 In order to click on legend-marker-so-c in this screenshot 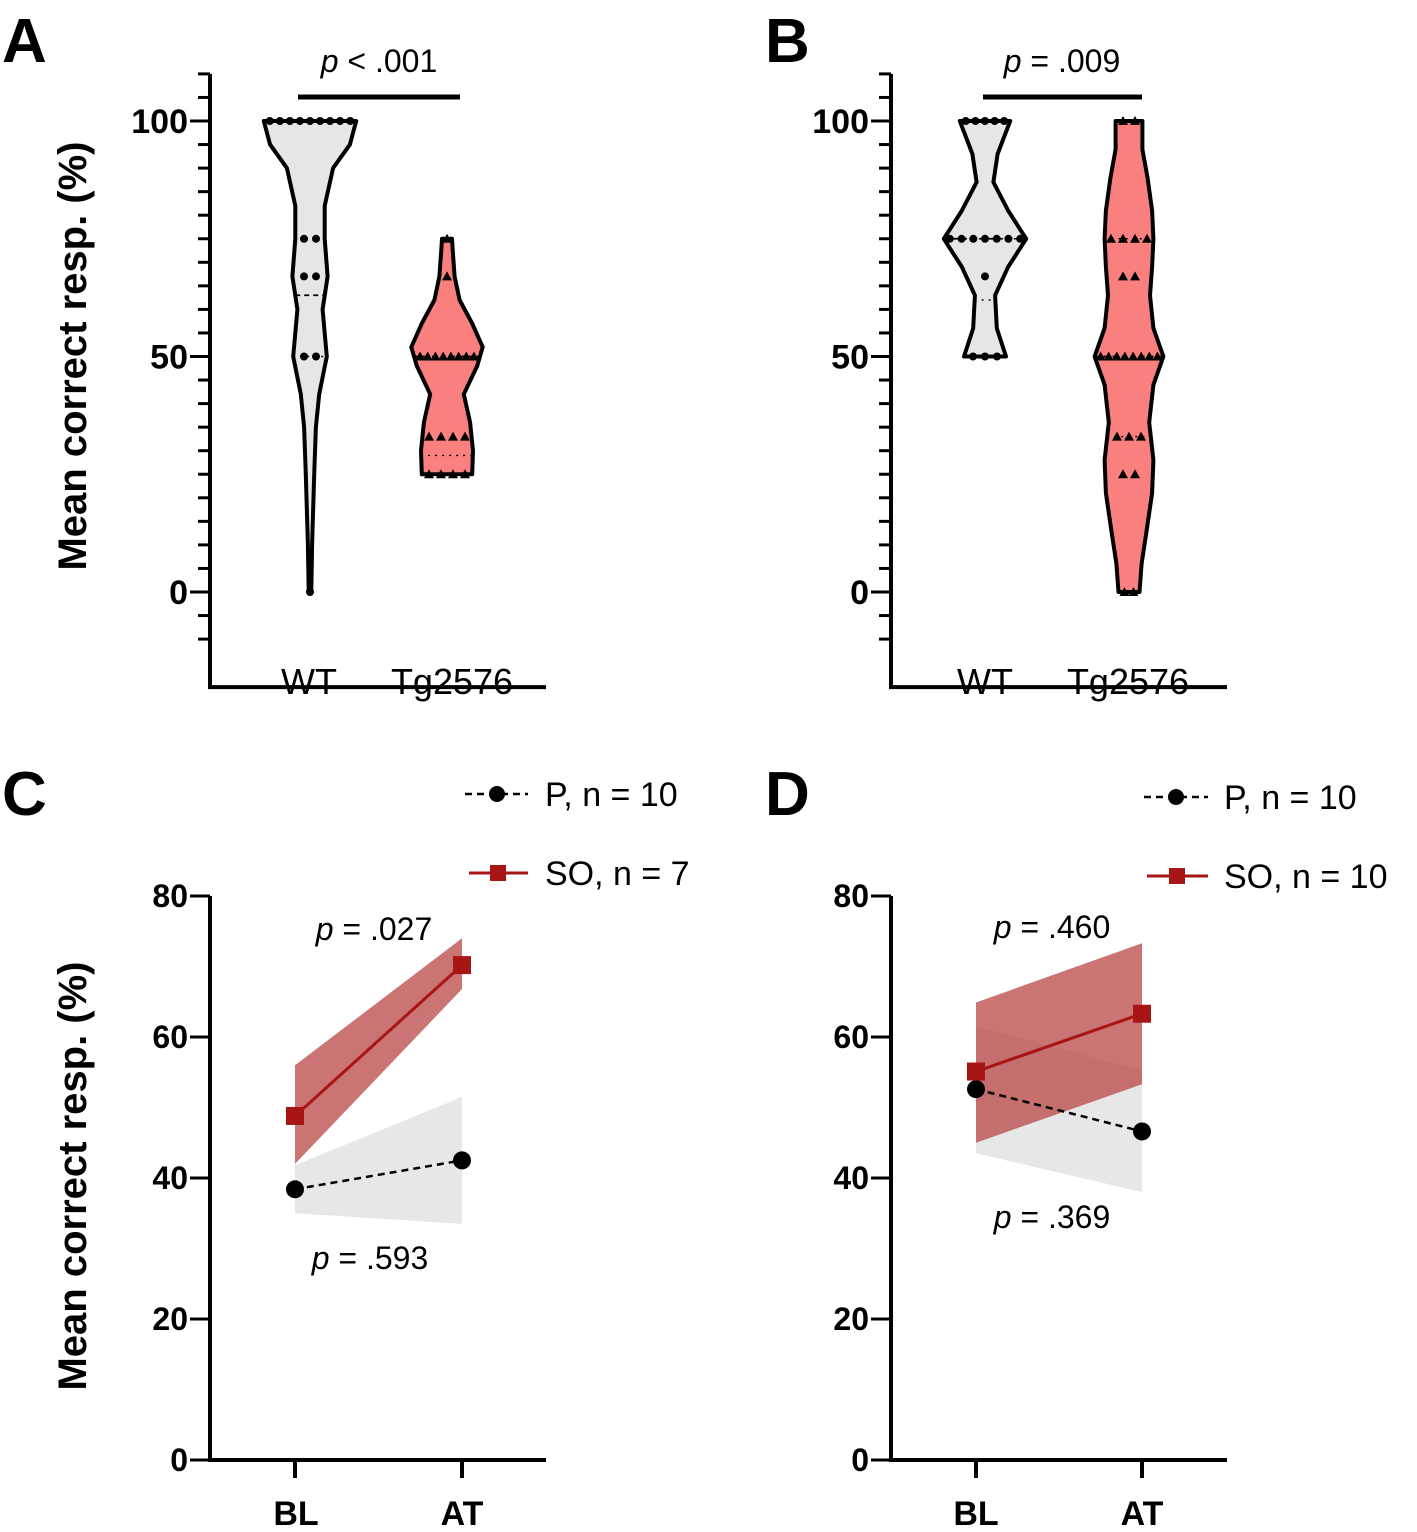, I will do `click(498, 873)`.